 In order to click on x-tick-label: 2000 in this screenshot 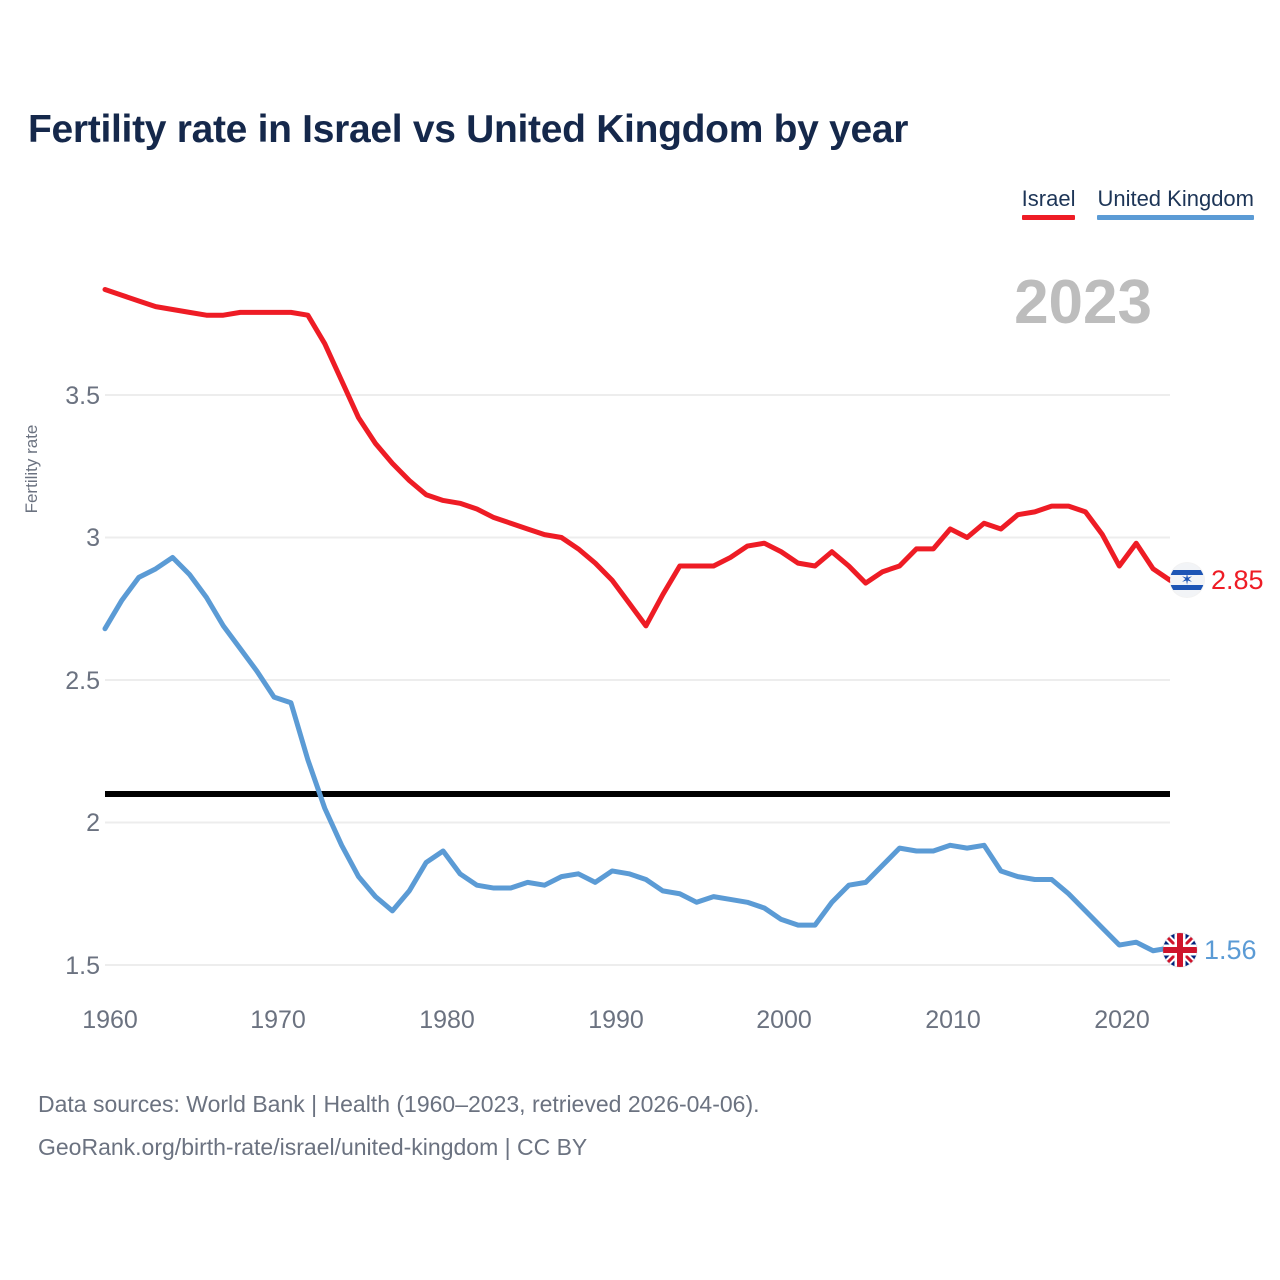, I will do `click(784, 1020)`.